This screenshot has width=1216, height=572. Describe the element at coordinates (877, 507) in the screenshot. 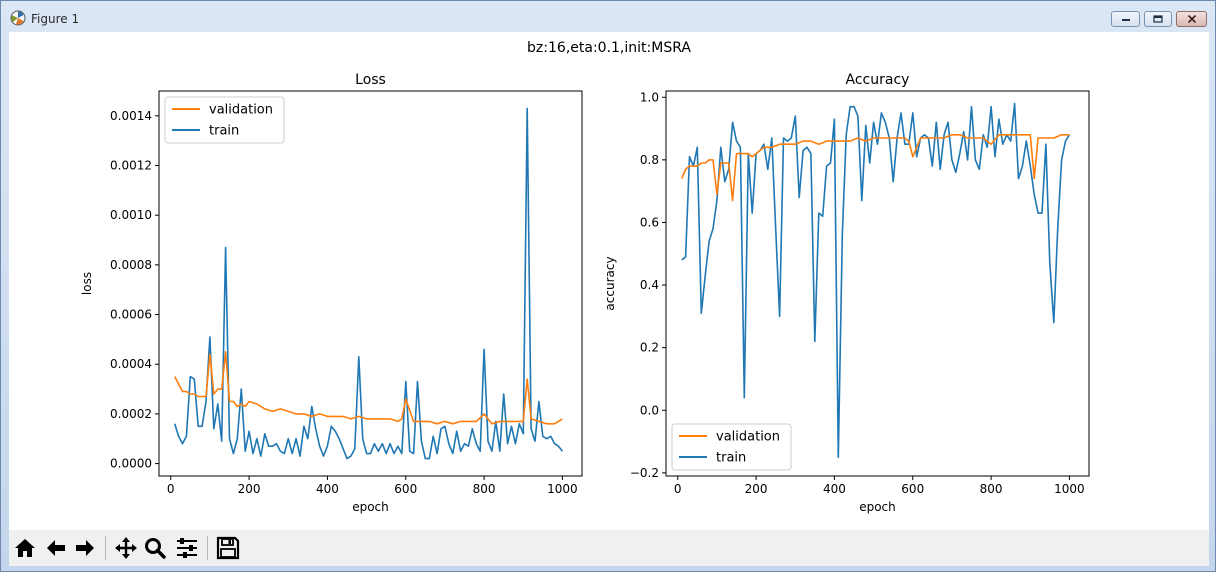

I see `accuracy-x-axis-label: epoch` at that location.